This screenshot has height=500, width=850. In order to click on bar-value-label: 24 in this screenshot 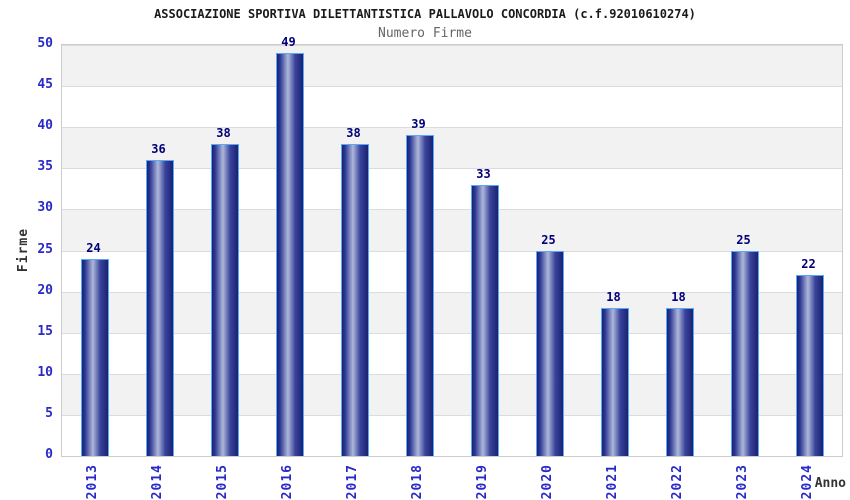, I will do `click(93, 247)`.